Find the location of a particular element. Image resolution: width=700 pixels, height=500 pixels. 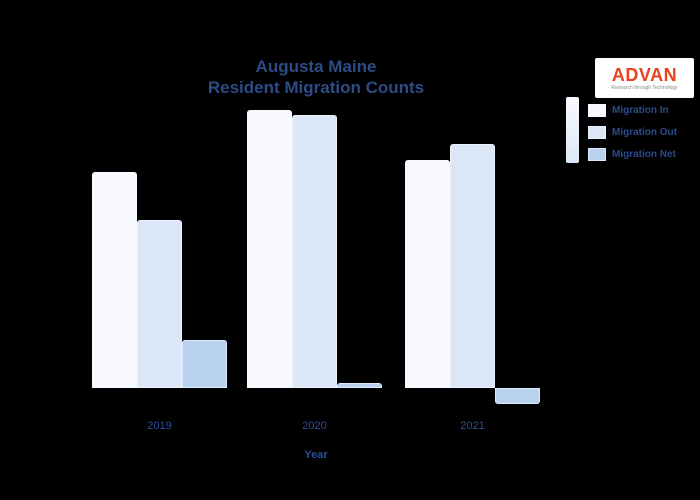

legend-item-migration-net: Migration Net is located at coordinates (632, 154).